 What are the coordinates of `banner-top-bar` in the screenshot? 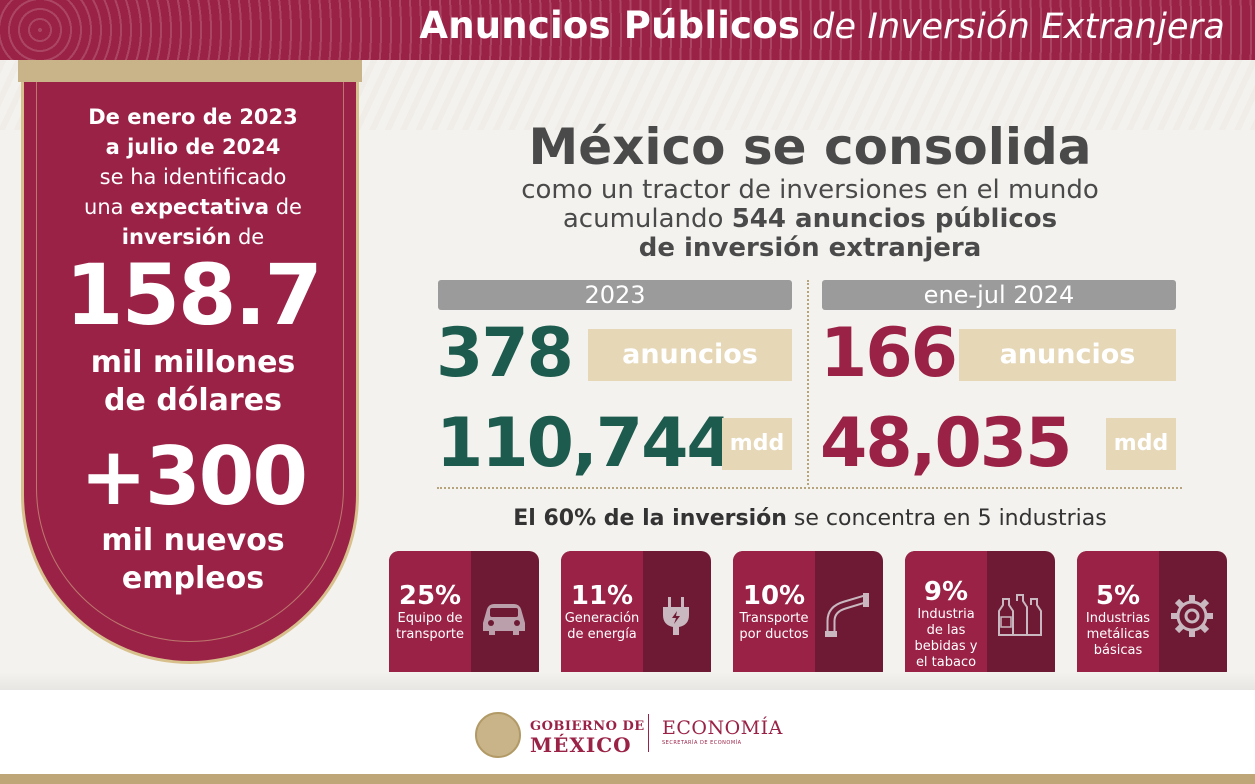 It's located at (190, 71).